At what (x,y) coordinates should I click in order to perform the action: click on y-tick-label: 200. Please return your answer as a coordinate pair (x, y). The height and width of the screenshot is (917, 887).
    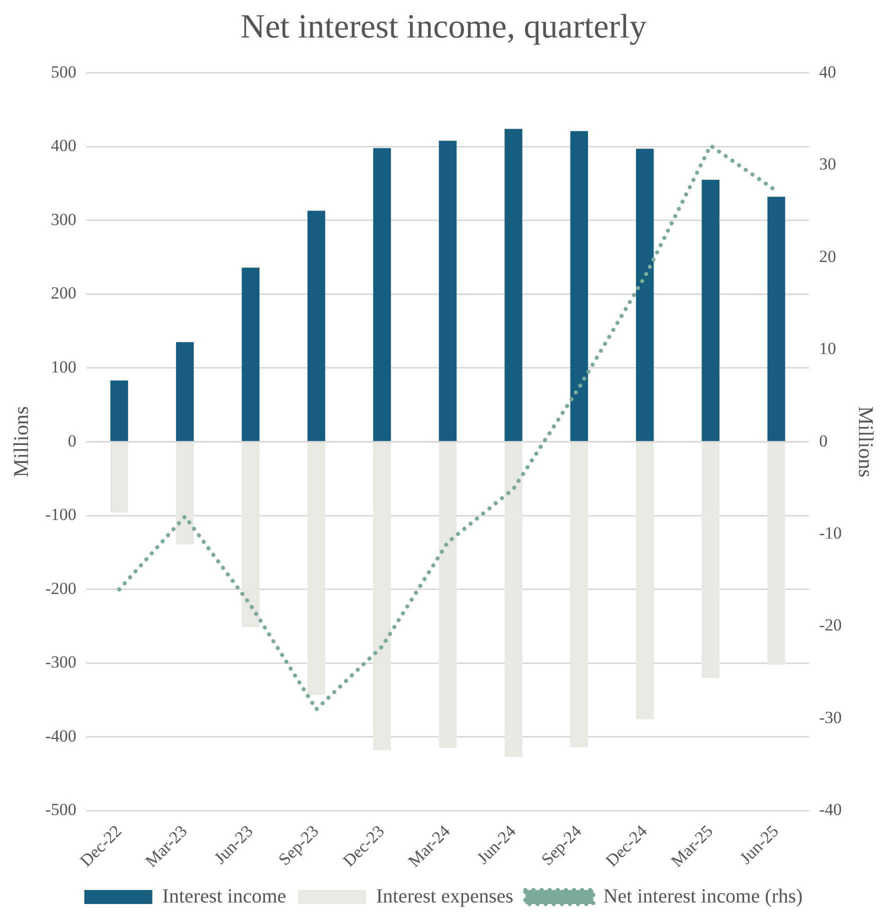
    Looking at the image, I should click on (63, 293).